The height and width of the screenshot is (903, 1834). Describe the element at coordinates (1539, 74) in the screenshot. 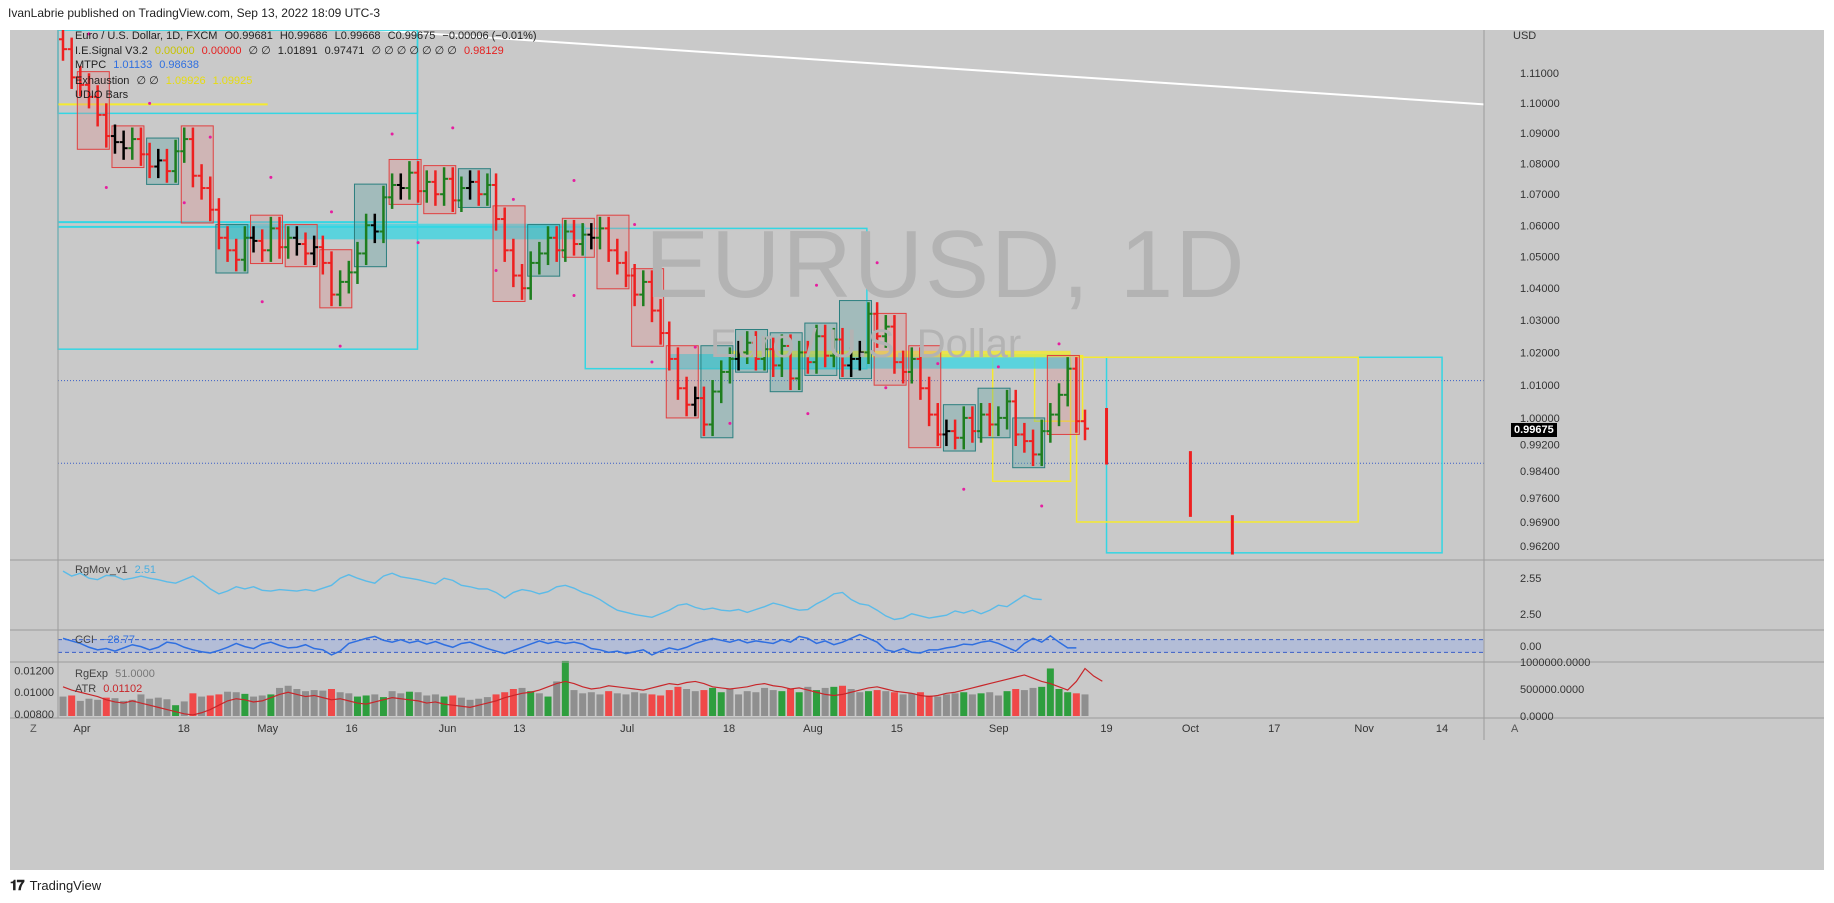

I see `price-tick-label: 1.11000` at that location.